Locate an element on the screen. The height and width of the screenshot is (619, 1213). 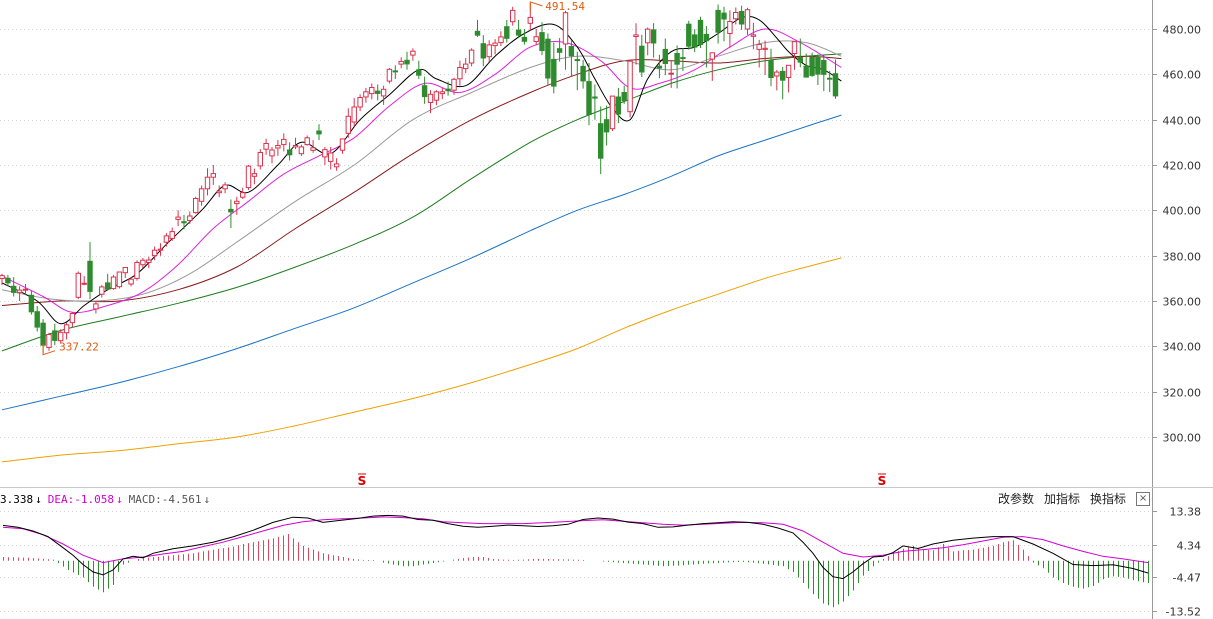
macd-value: MACD:-4.561 is located at coordinates (165, 499).